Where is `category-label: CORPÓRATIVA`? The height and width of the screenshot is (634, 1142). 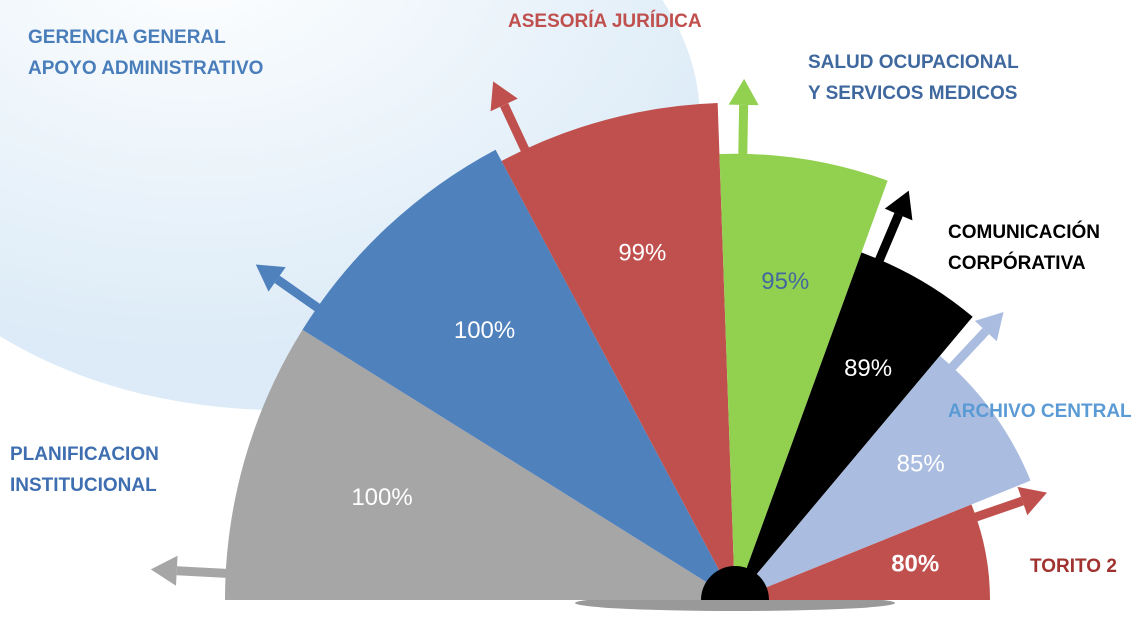
category-label: CORPÓRATIVA is located at coordinates (1017, 263).